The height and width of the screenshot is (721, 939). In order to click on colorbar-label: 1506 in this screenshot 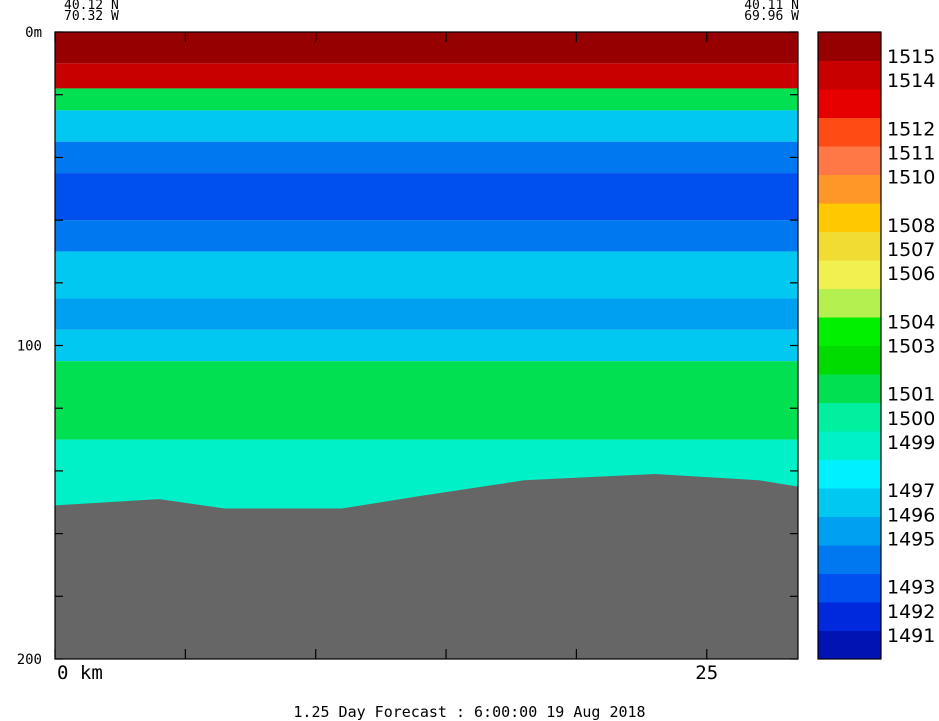, I will do `click(911, 274)`.